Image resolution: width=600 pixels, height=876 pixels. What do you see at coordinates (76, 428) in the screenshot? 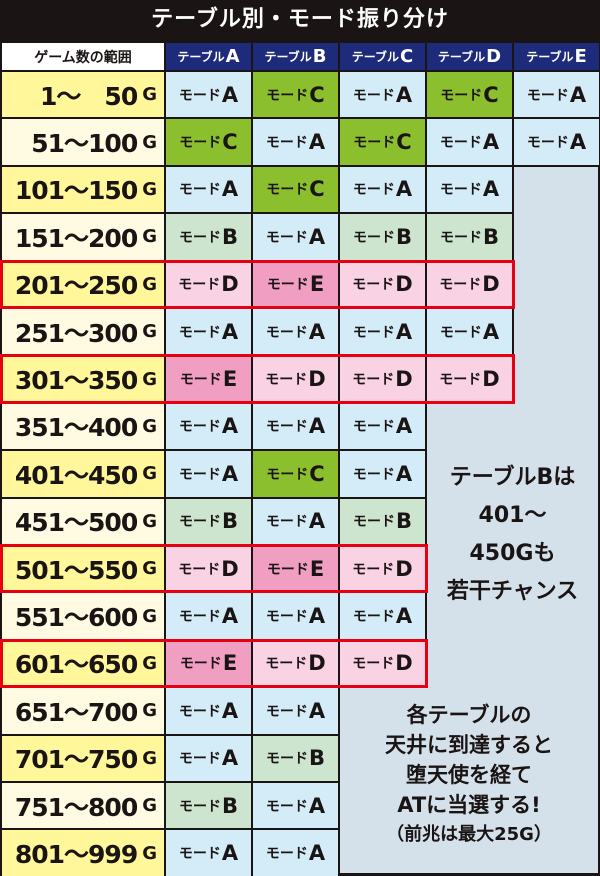
I see `range-value: 351～400` at bounding box center [76, 428].